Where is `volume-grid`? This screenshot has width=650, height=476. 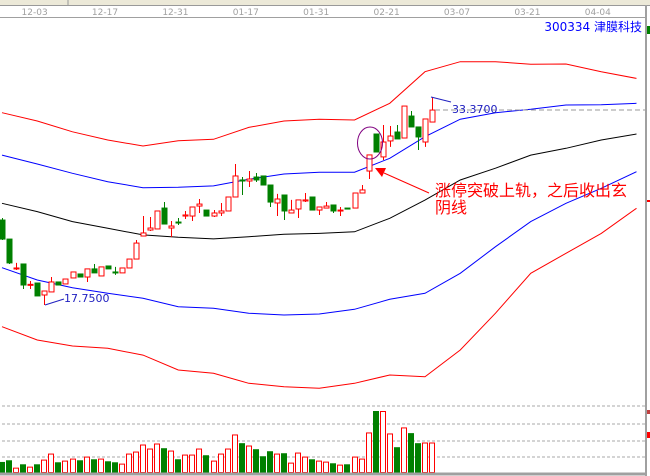
volume-grid is located at coordinates (323, 431).